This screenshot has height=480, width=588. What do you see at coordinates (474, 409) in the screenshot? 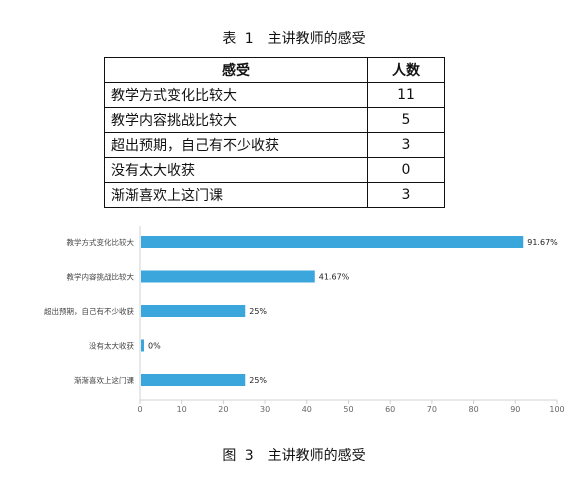
I see `x-tick-label: 80` at bounding box center [474, 409].